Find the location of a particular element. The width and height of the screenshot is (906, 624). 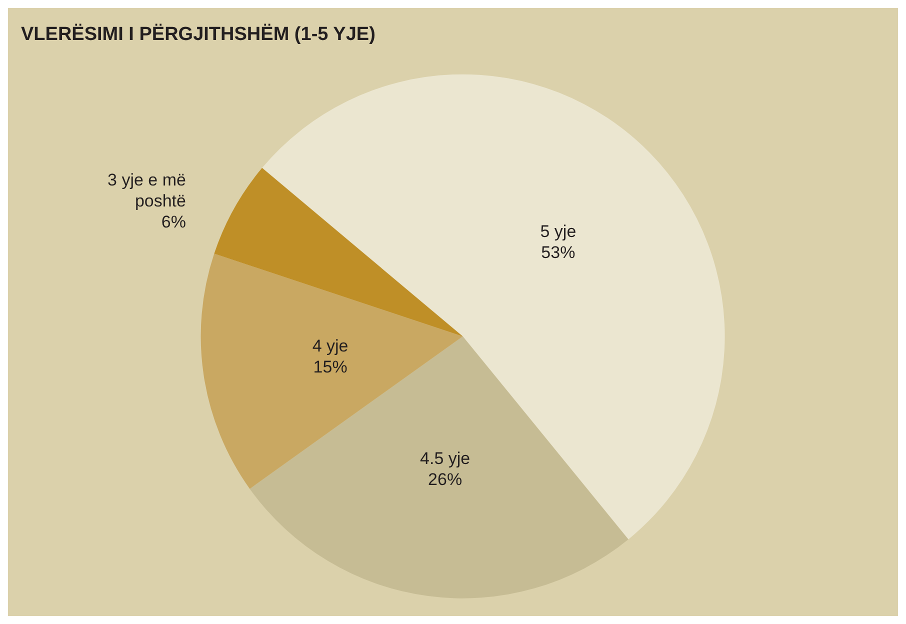

chart-title: VLERËSIMI I PËRGJITHSHËM (1-5 YJE) is located at coordinates (198, 34).